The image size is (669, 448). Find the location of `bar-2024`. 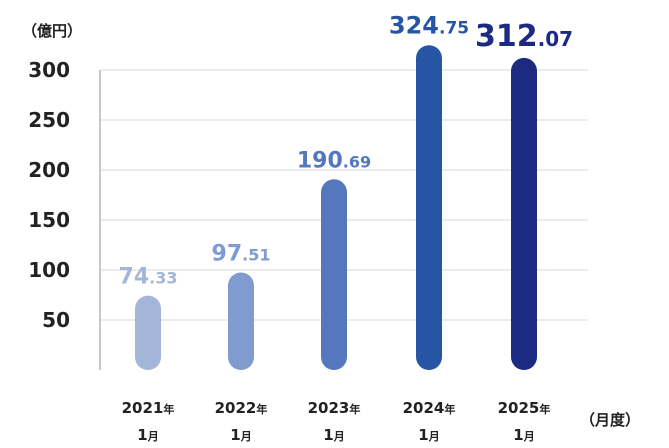

bar-2024 is located at coordinates (429, 207).